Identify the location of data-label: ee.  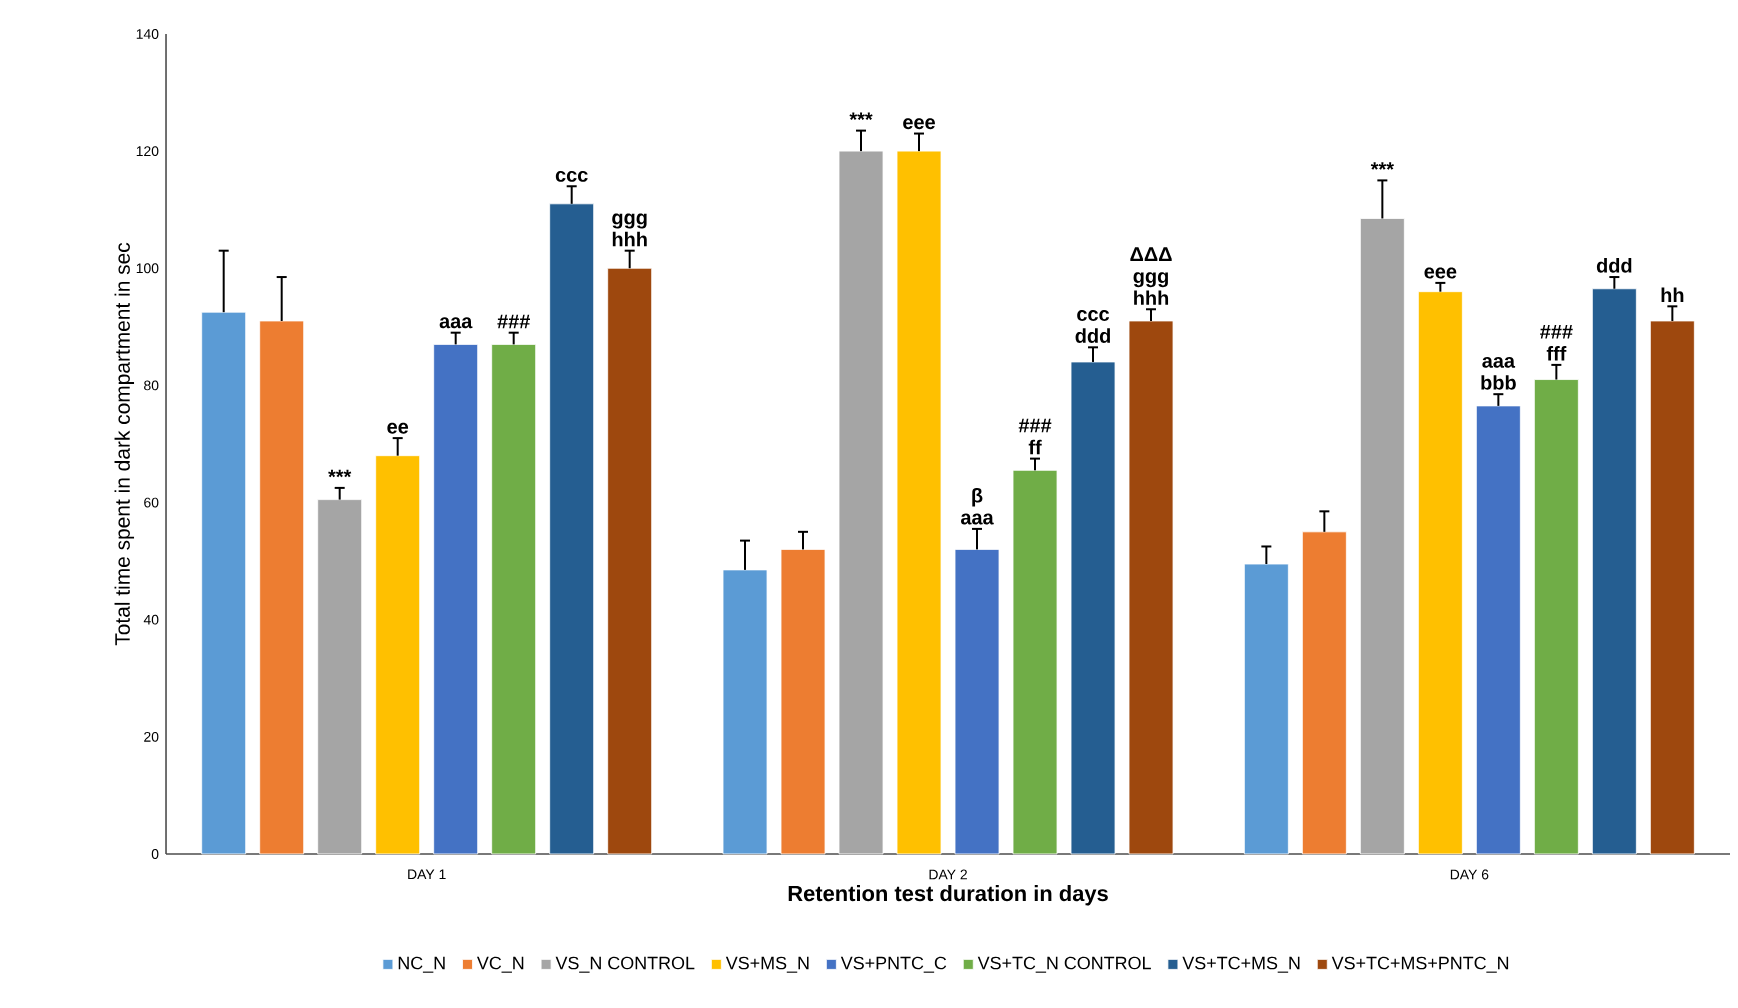
(398, 428).